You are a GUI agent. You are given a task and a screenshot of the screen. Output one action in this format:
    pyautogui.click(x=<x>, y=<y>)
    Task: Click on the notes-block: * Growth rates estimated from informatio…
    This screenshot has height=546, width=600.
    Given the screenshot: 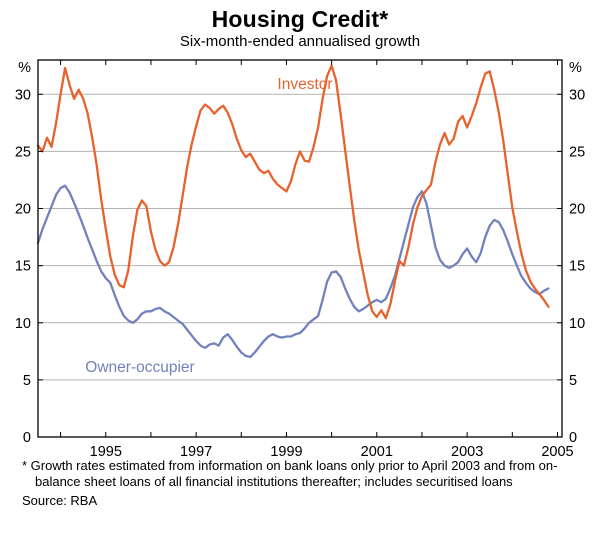 What is the action you would take?
    pyautogui.click(x=302, y=483)
    